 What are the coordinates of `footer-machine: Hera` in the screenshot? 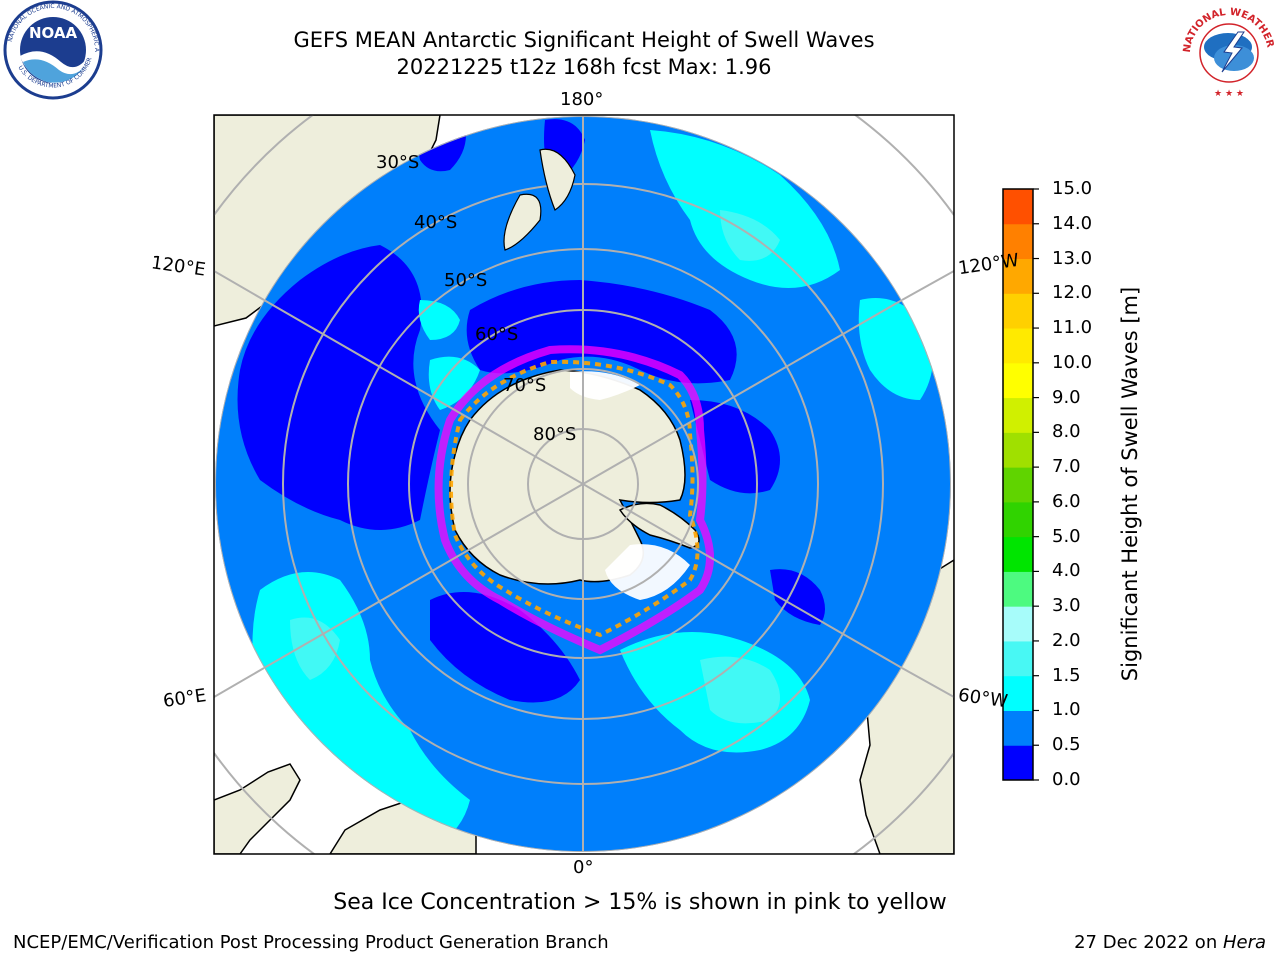 It's located at (1244, 942).